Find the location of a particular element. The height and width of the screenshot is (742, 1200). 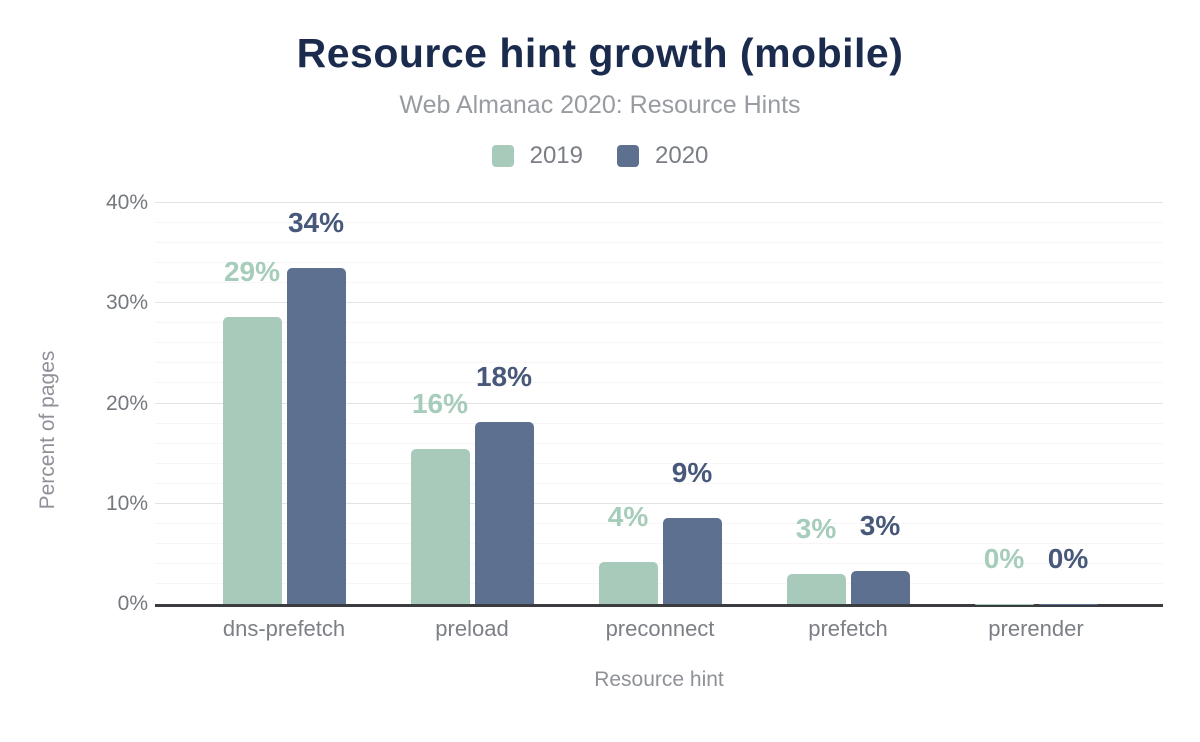

chart-subtitle: Web Almanac 2020: Resource Hints is located at coordinates (600, 105).